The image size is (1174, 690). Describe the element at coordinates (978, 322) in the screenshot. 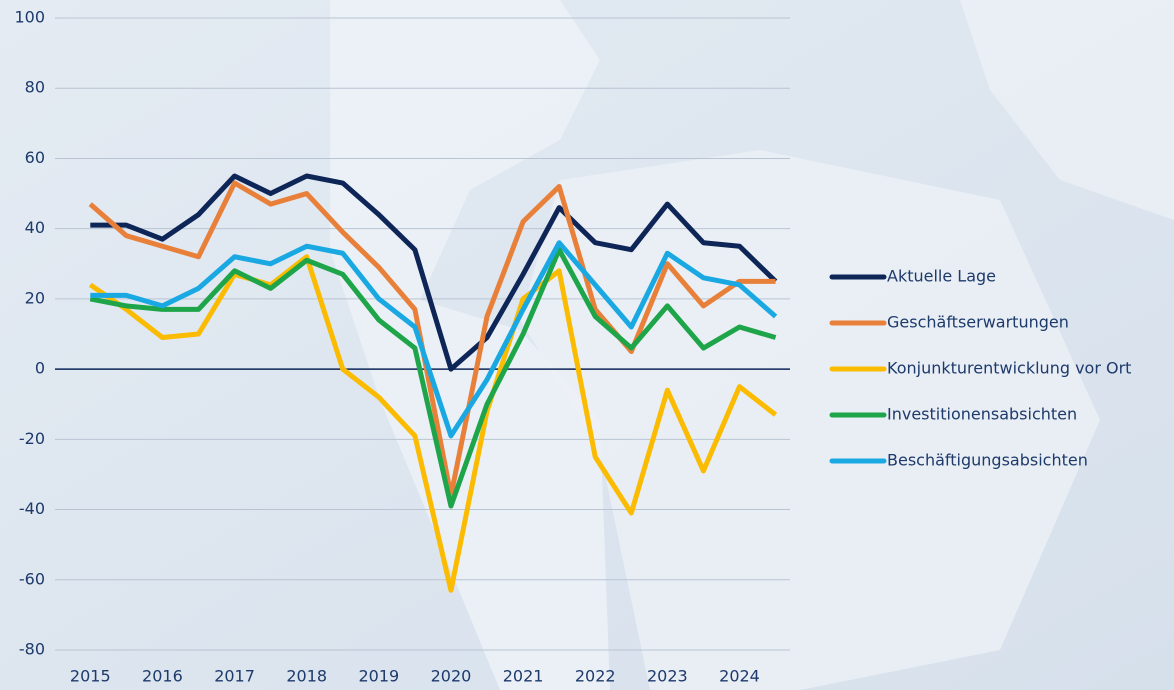

I see `legend-label: Geschäftserwartungen` at that location.